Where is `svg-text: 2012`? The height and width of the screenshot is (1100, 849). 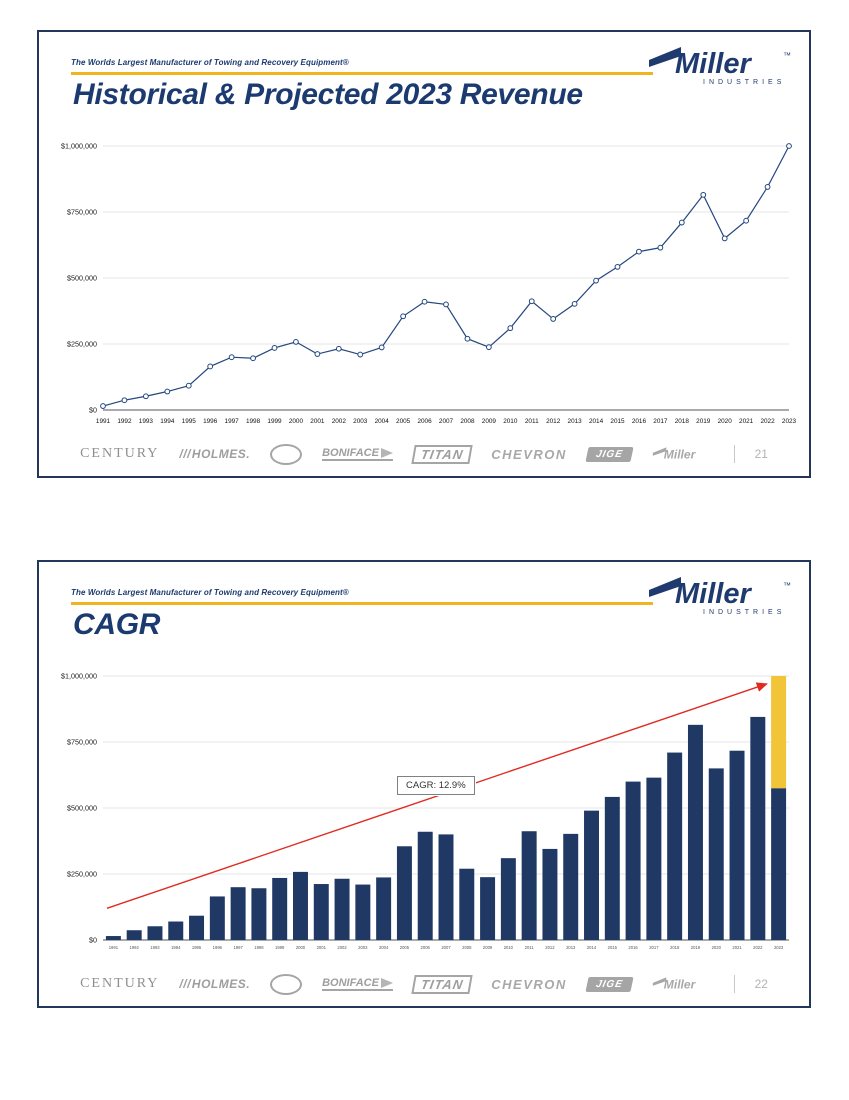
svg-text: 2012 is located at coordinates (553, 421).